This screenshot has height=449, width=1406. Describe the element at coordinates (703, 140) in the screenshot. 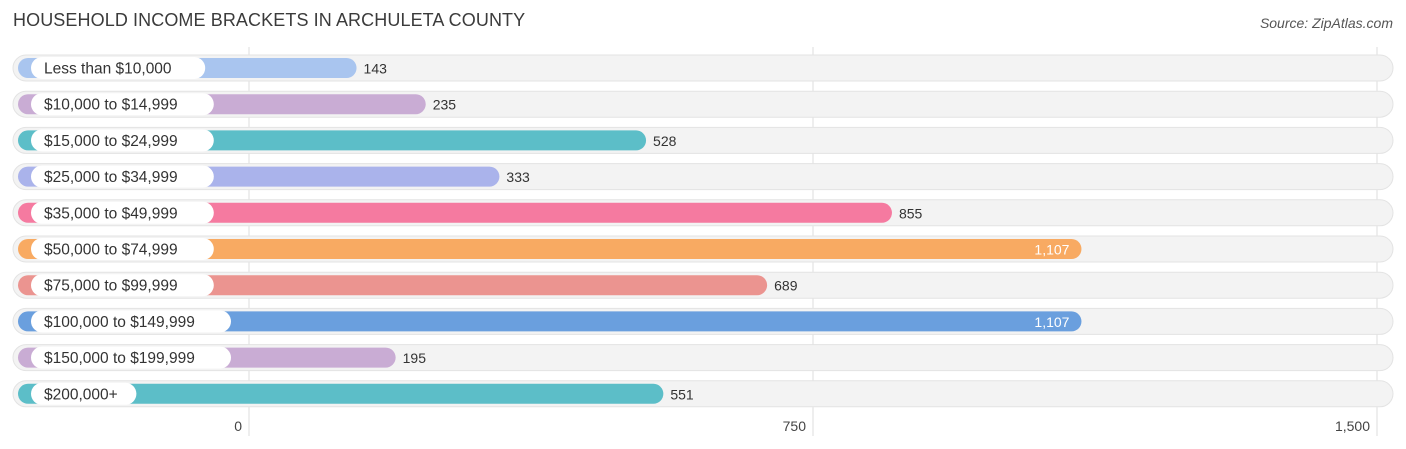

I see `bar-row: $15,000 to $24,999 528` at that location.